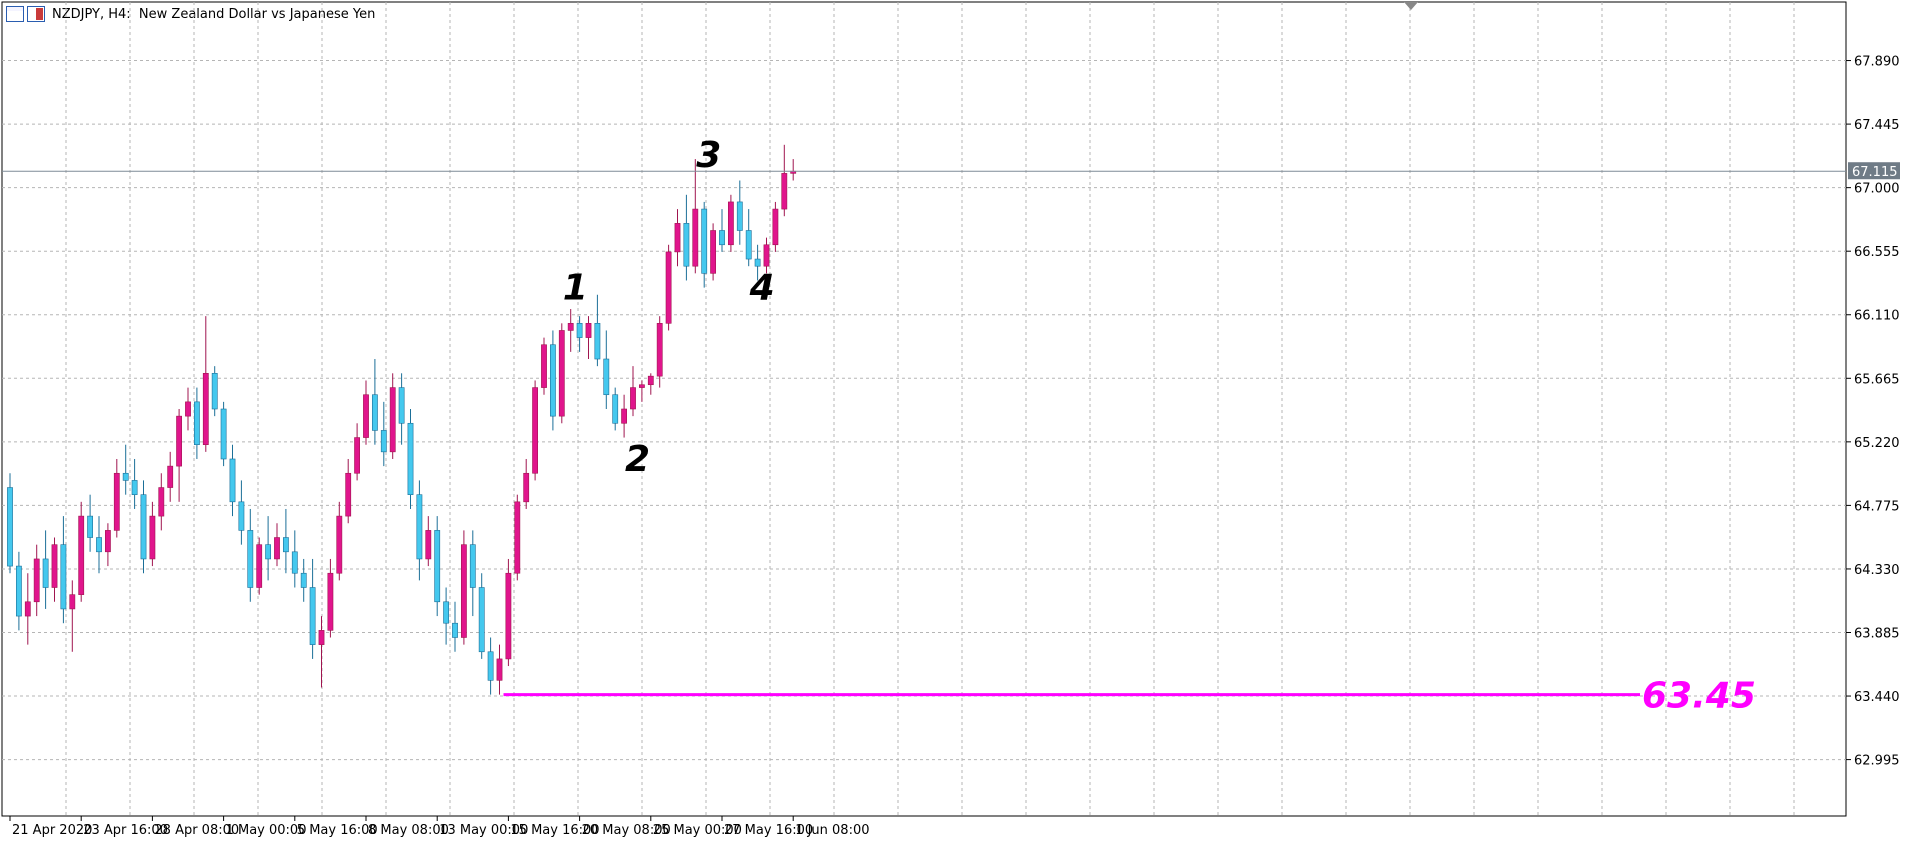 This screenshot has width=1918, height=842. What do you see at coordinates (1877, 443) in the screenshot?
I see `y-tick-label: 65.220` at bounding box center [1877, 443].